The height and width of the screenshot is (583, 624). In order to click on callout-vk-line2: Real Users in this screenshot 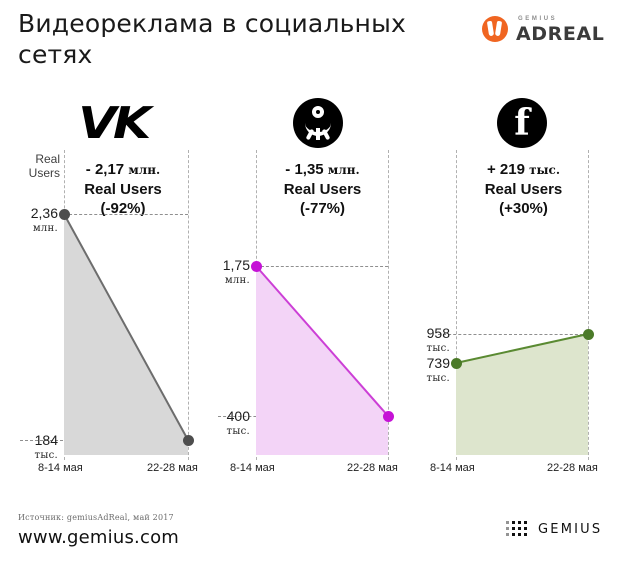, I will do `click(123, 189)`.